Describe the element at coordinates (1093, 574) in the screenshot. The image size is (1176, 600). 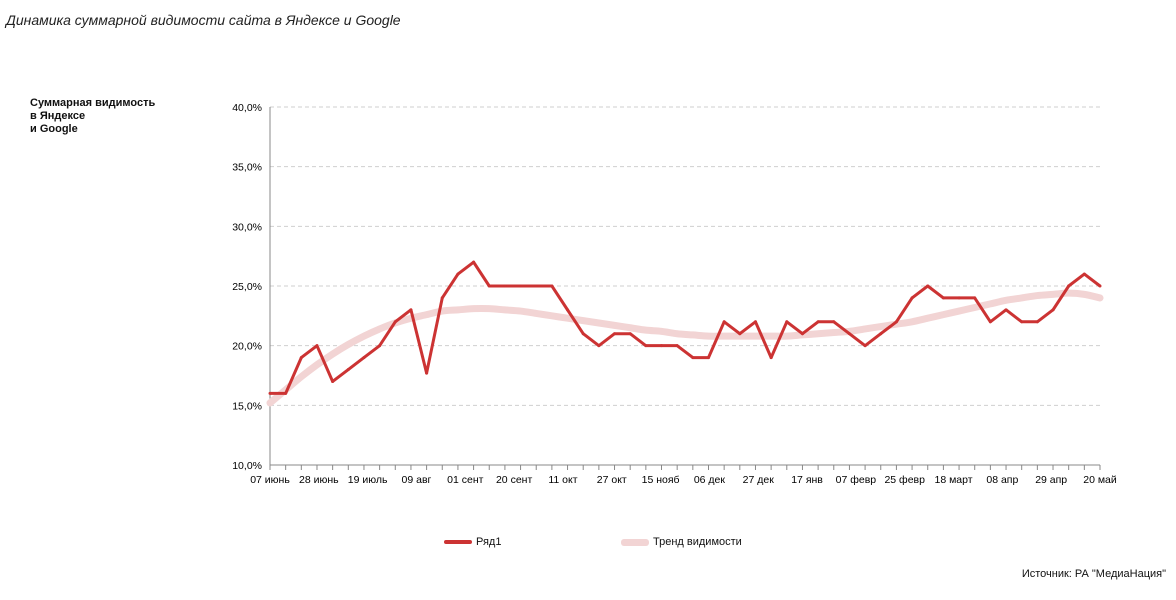
I see `source-note: Источник: РА "МедиаНация"` at that location.